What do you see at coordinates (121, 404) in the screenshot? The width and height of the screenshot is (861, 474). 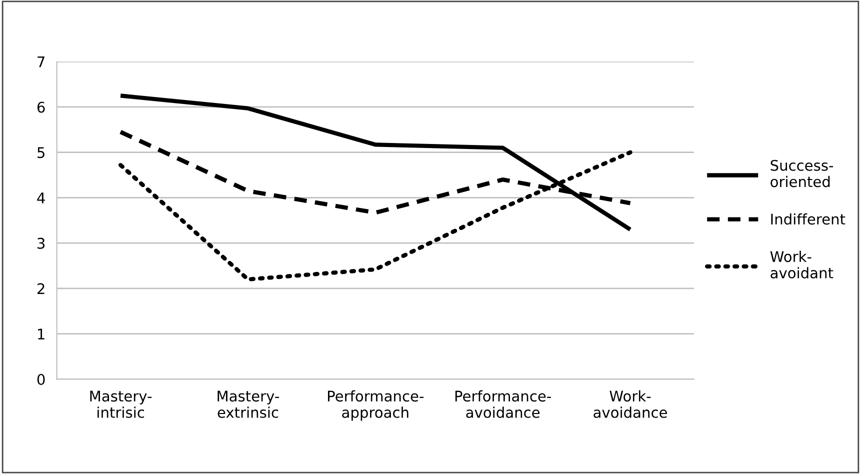 I see `x-tick-label: Mastery- intrisic` at bounding box center [121, 404].